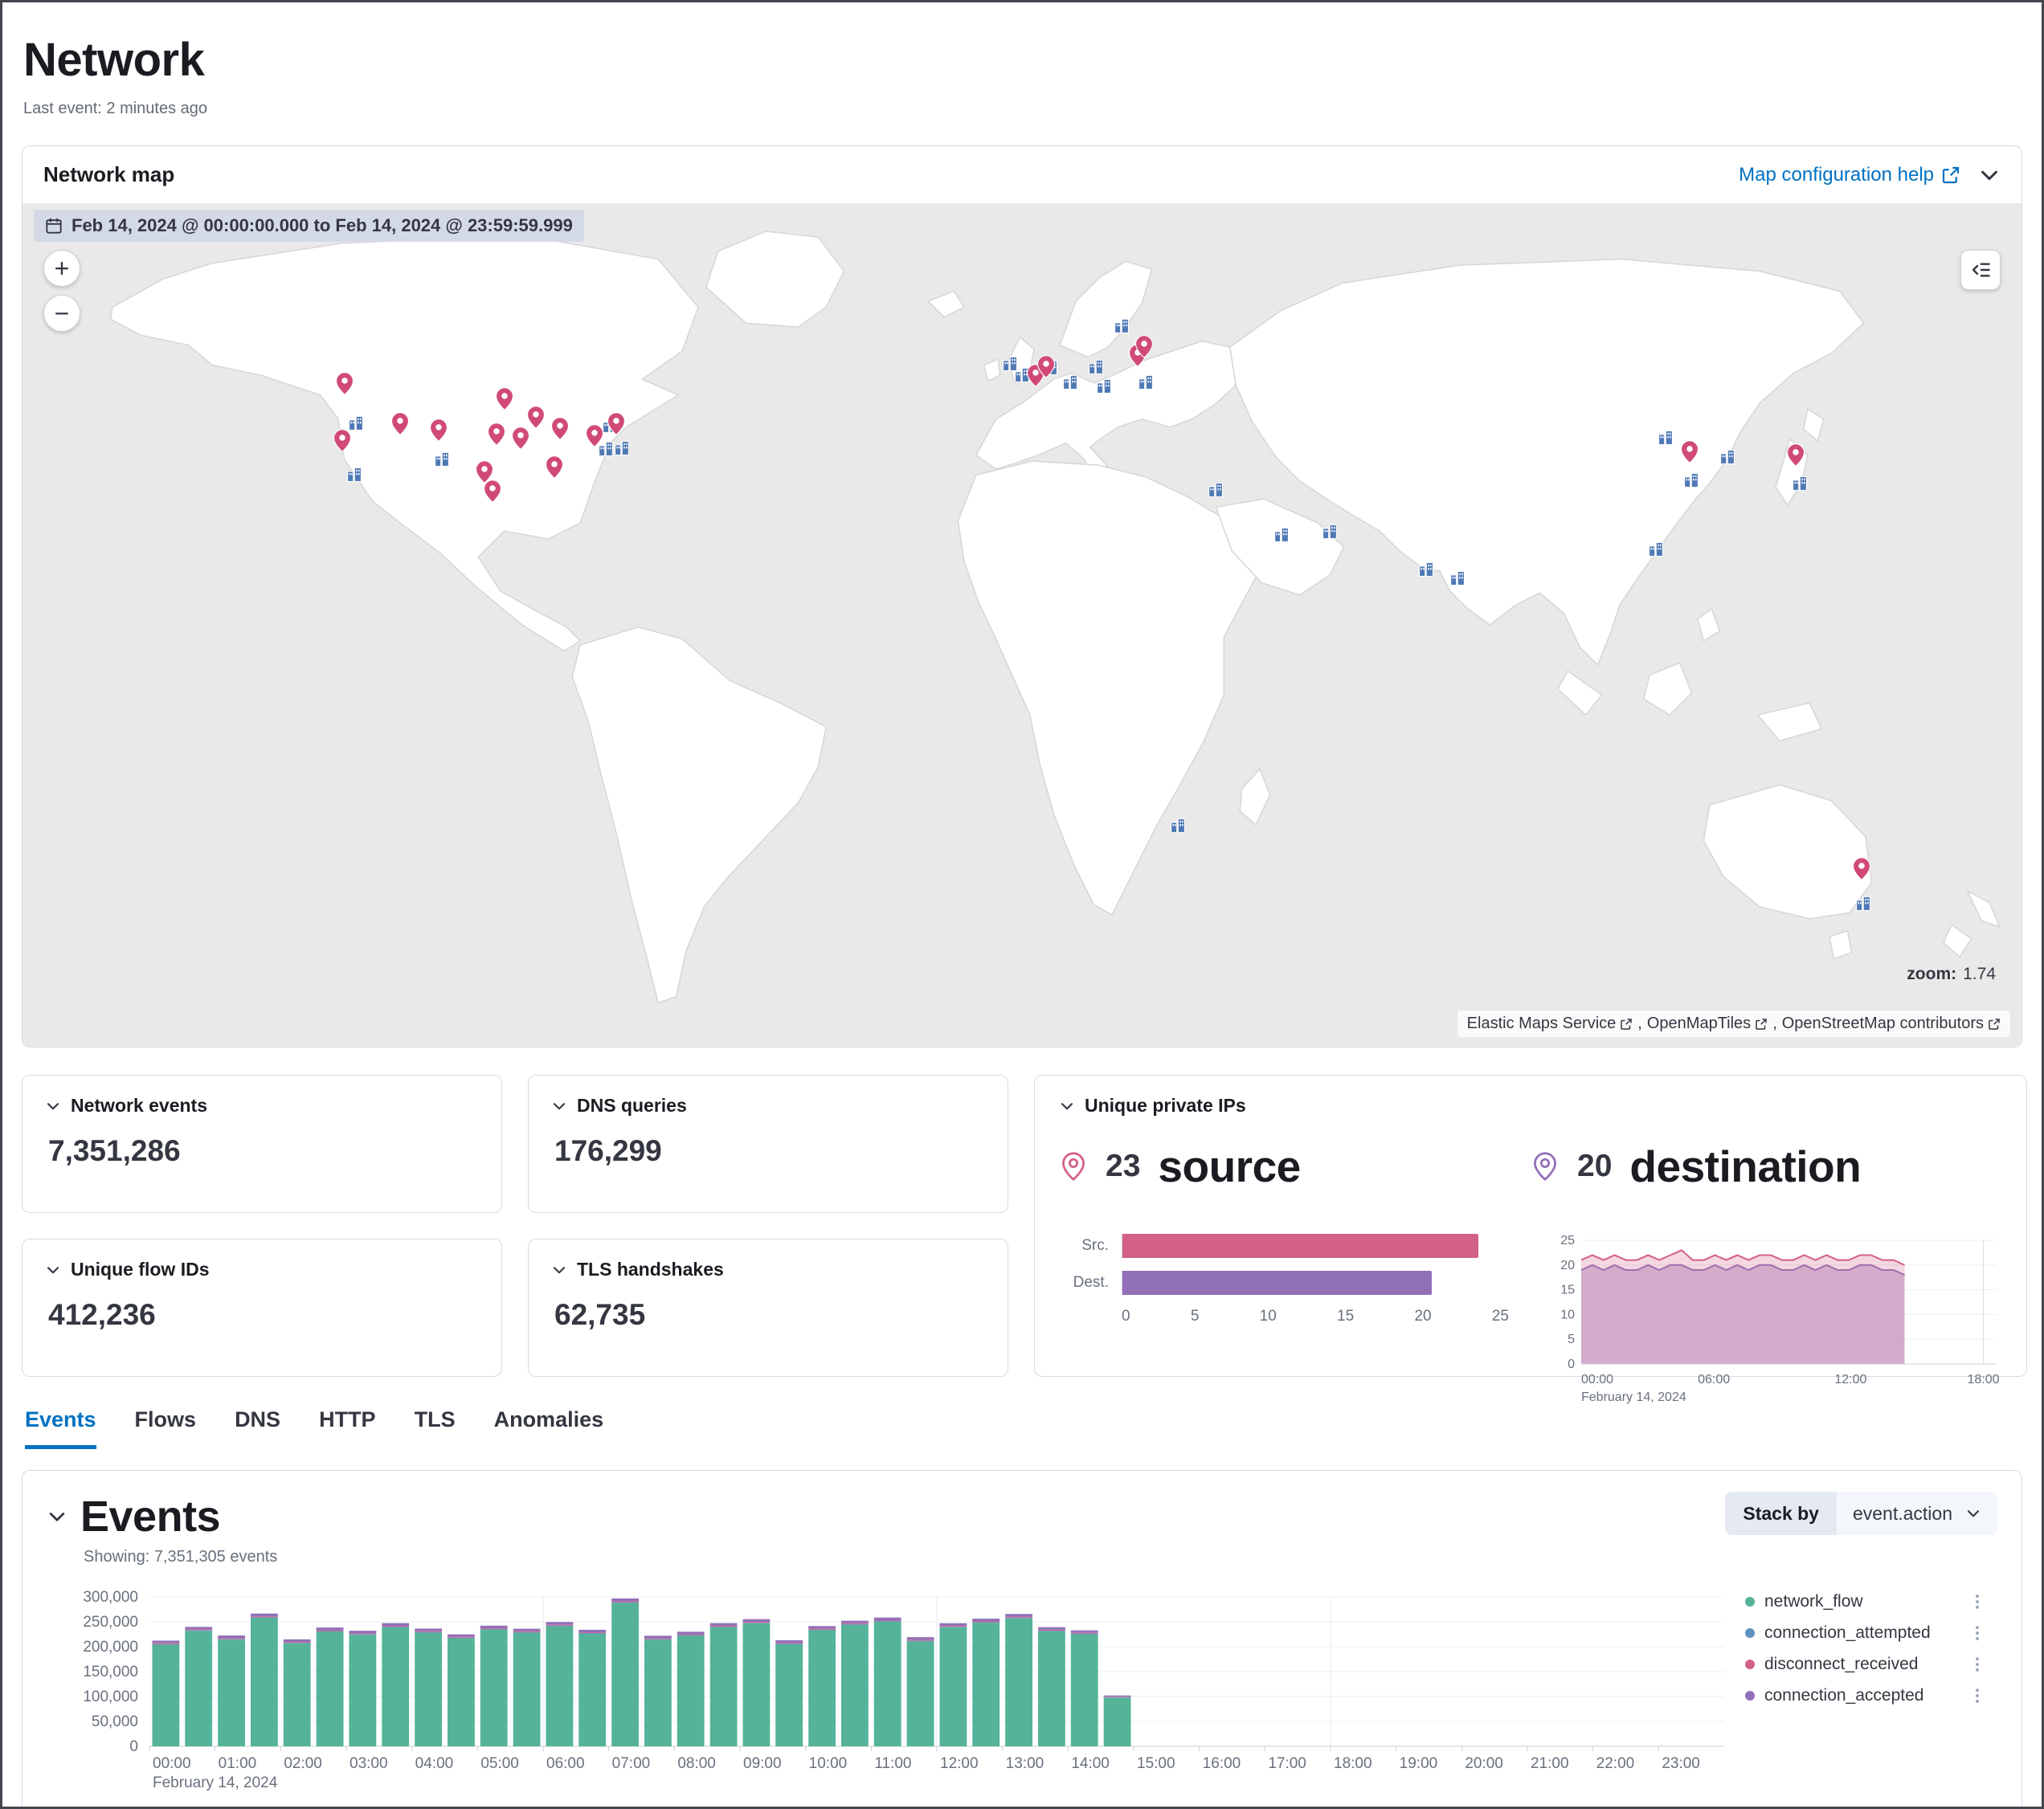 The image size is (2044, 1809). Describe the element at coordinates (548, 1419) in the screenshot. I see `tab-anomalies: Anomalies` at that location.